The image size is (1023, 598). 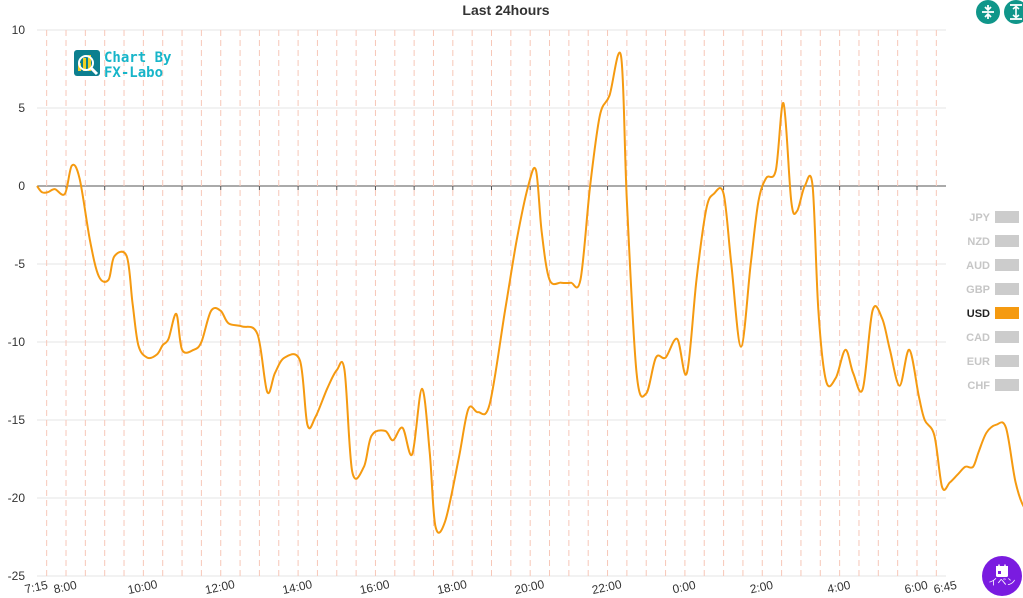 I want to click on logo: Chart By FX-Labo, so click(x=123, y=65).